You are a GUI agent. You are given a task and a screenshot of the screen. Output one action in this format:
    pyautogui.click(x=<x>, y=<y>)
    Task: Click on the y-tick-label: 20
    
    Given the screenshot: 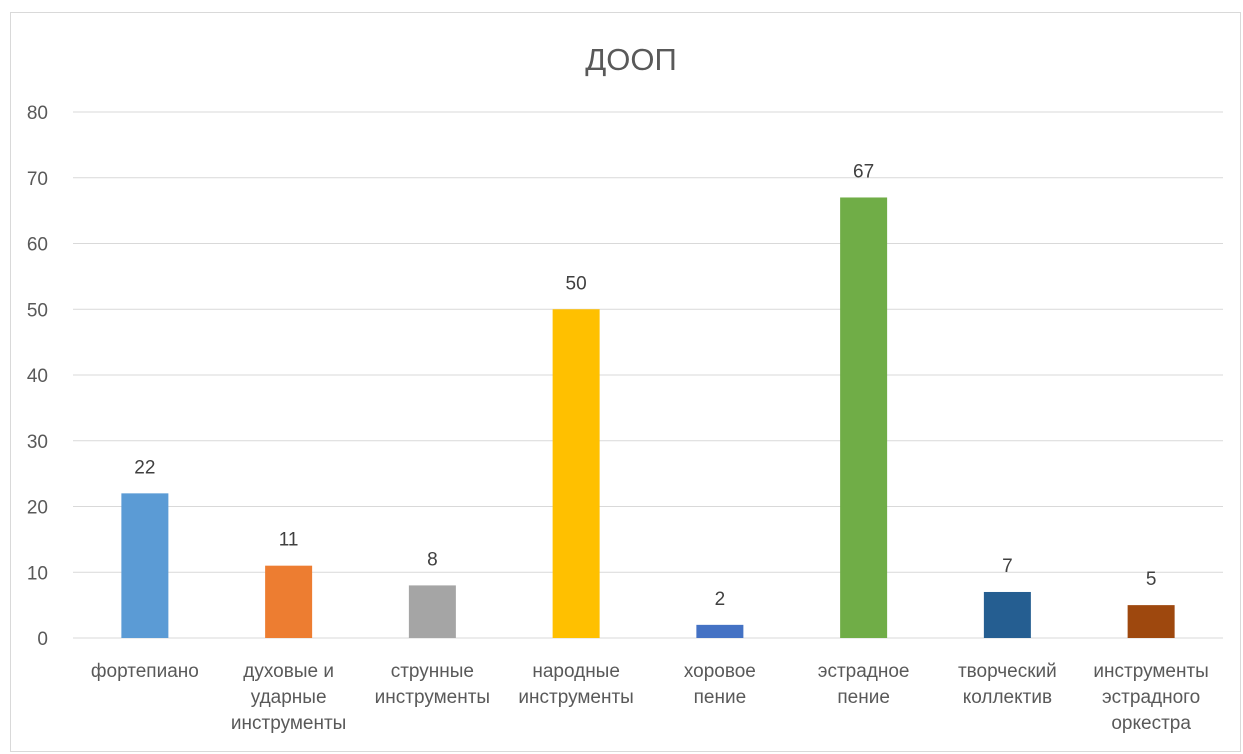 What is the action you would take?
    pyautogui.click(x=37, y=508)
    